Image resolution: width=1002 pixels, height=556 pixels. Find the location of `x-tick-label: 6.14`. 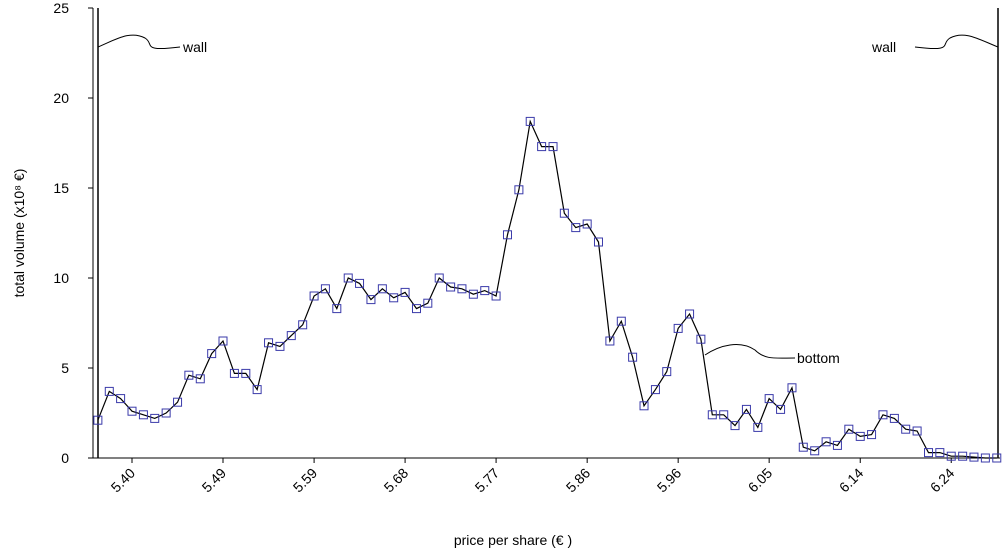

x-tick-label: 6.14 is located at coordinates (851, 480).